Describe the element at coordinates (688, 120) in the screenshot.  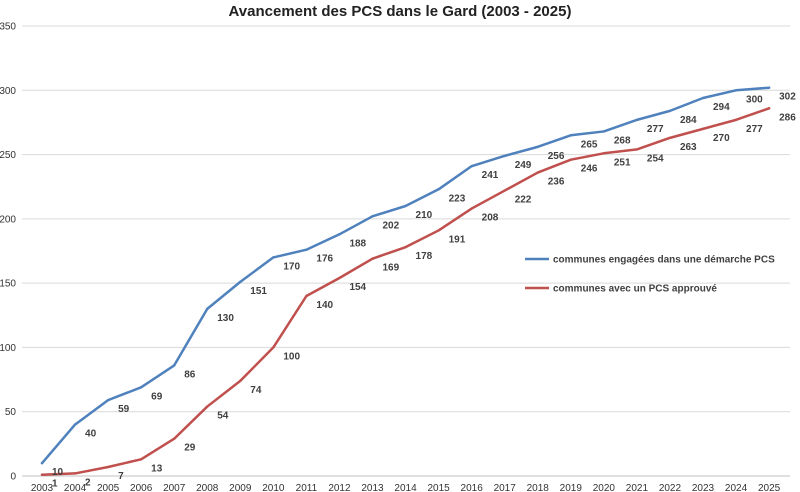
I see `data-label: 284` at that location.